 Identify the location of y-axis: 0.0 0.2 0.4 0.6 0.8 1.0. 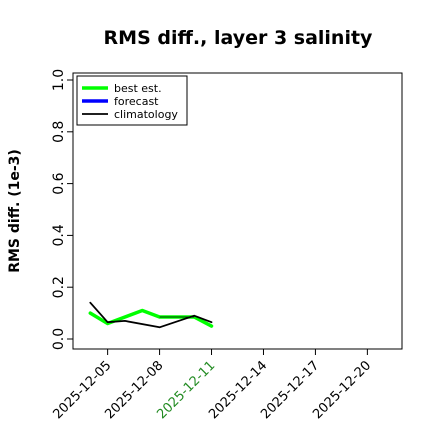
(62, 209).